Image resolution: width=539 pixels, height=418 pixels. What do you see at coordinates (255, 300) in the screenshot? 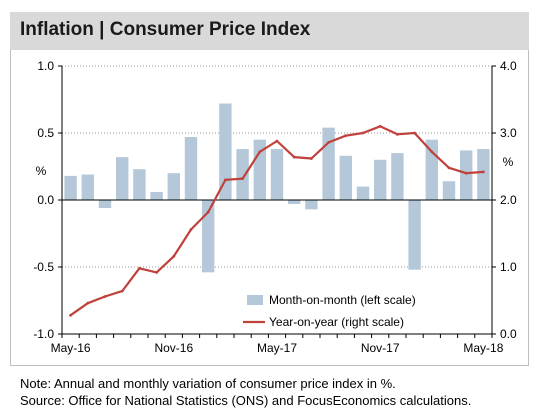
I see `legend-swatch-bar` at bounding box center [255, 300].